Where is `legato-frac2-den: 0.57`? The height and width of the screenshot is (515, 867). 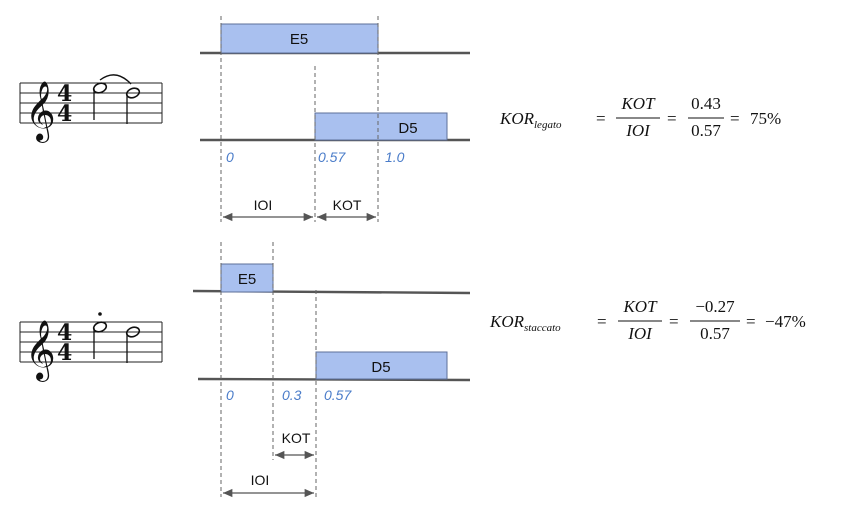
legato-frac2-den: 0.57 is located at coordinates (706, 130).